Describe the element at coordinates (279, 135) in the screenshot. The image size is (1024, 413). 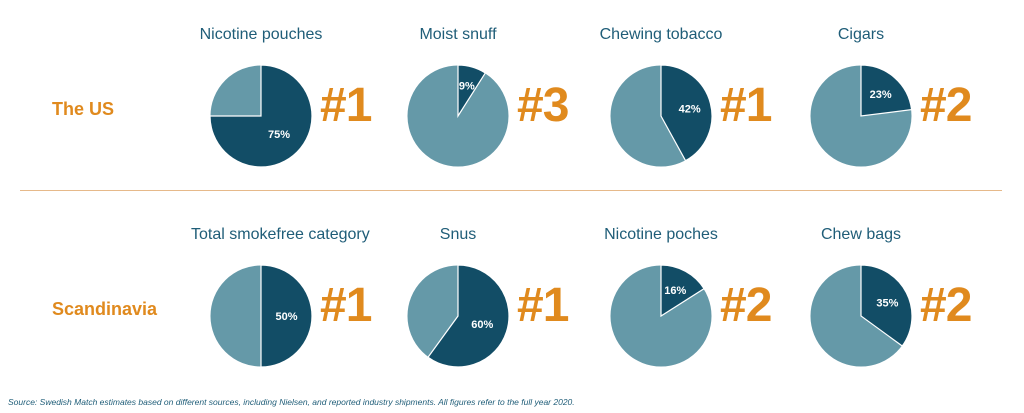
I see `pie-data-label: 75%` at that location.